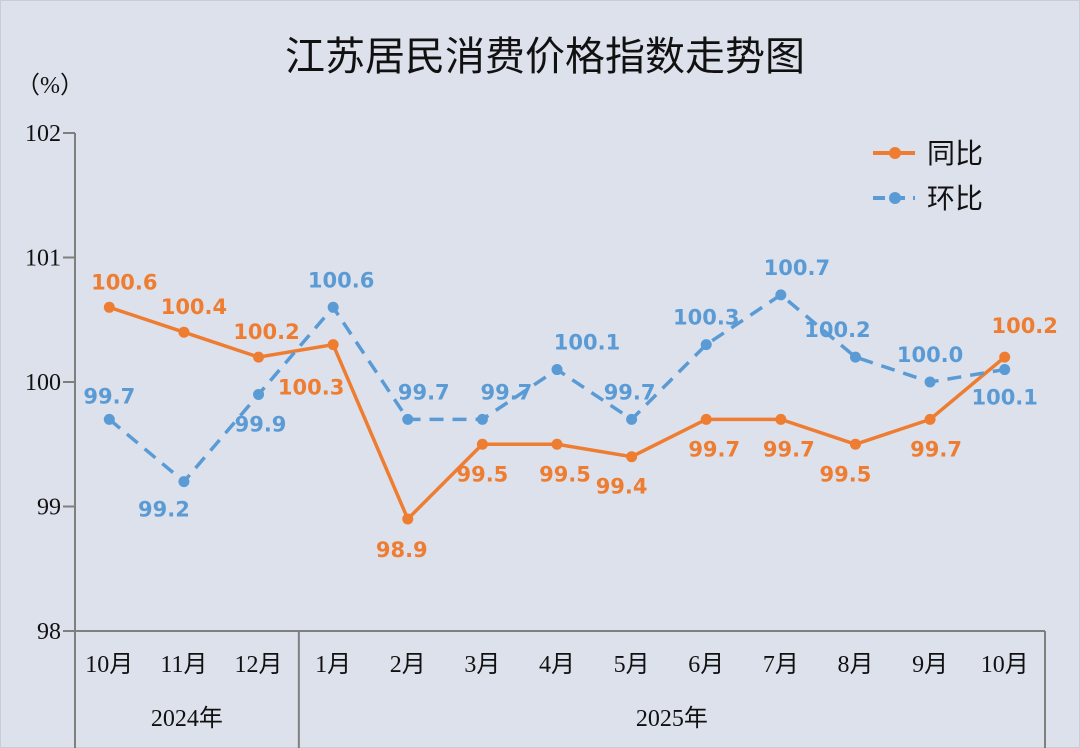 The image size is (1080, 748). What do you see at coordinates (797, 268) in the screenshot?
I see `data-label: 100.7` at bounding box center [797, 268].